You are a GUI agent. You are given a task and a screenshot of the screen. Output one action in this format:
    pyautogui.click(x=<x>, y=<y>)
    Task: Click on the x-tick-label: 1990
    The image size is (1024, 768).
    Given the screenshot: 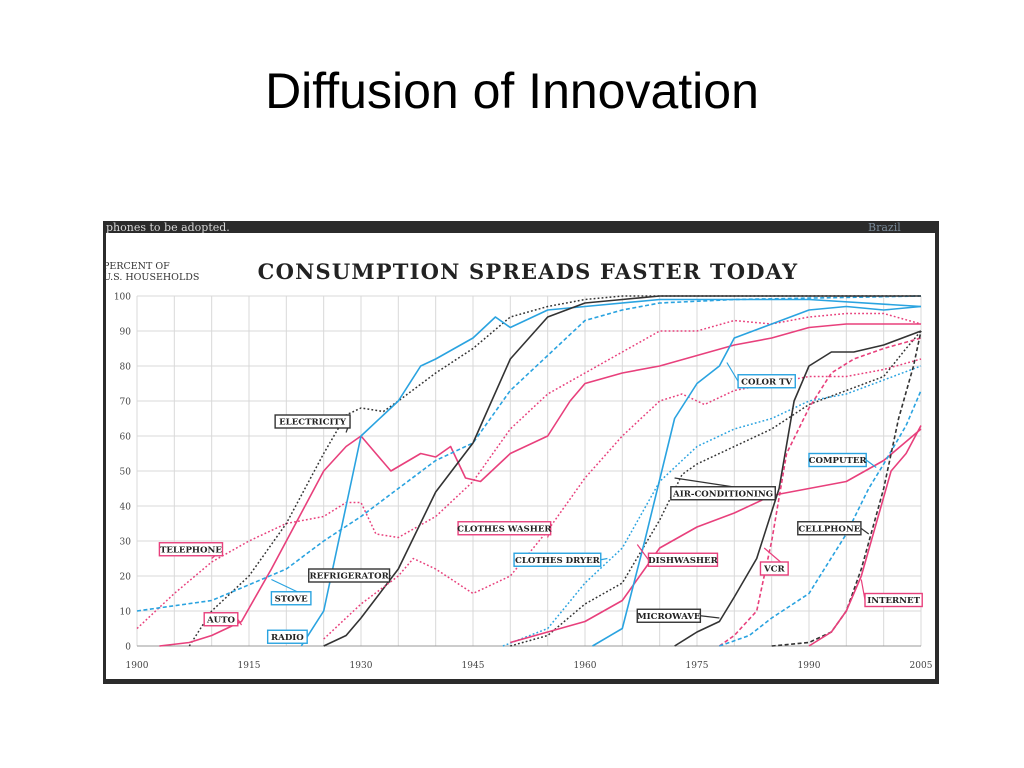 What is the action you would take?
    pyautogui.click(x=809, y=666)
    